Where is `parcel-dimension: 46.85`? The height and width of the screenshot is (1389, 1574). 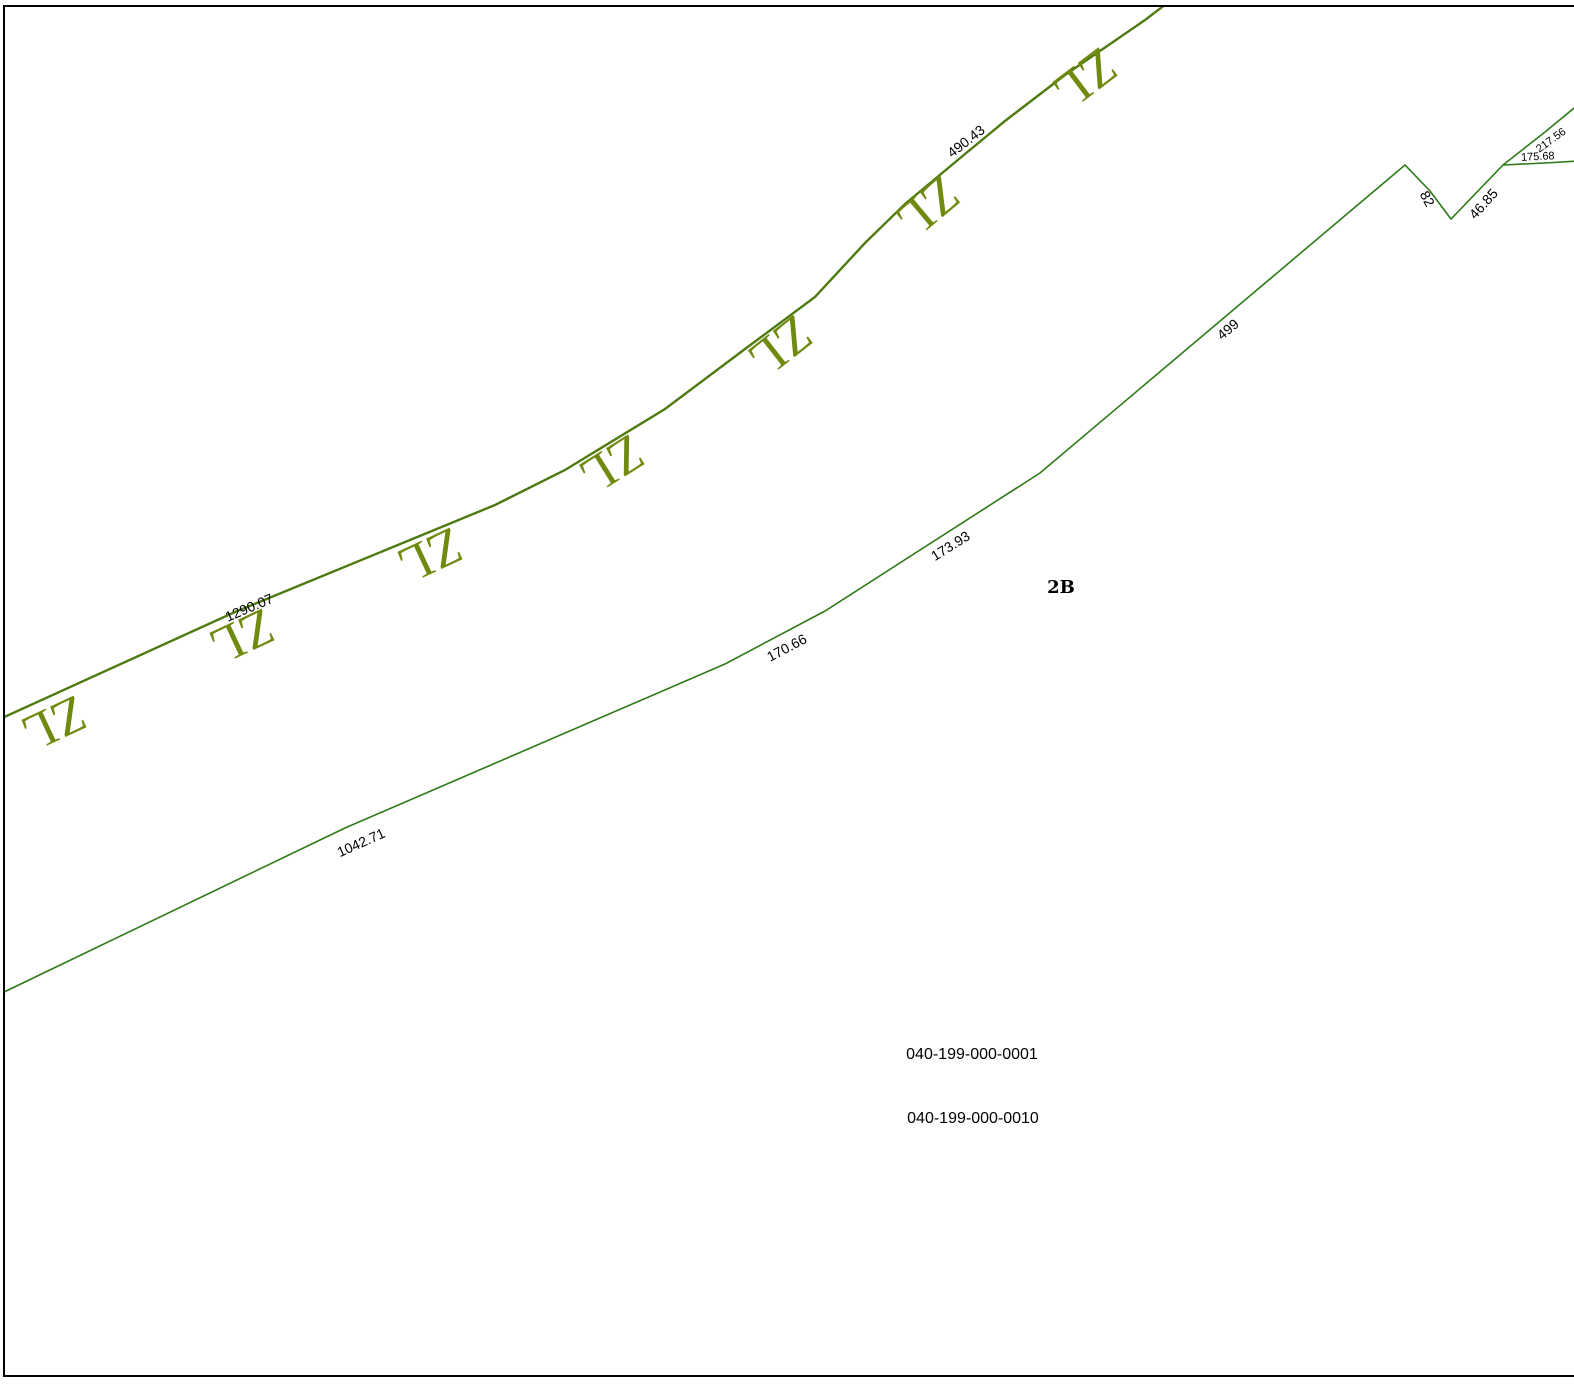
parcel-dimension: 46.85 is located at coordinates (1483, 203).